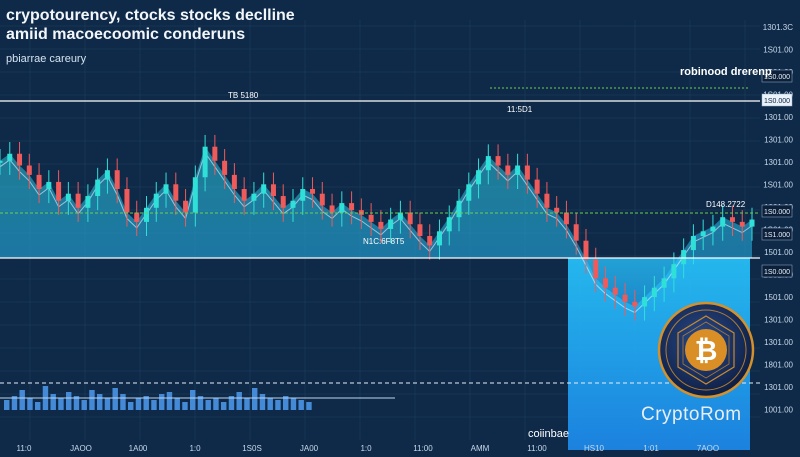 Image resolution: width=800 pixels, height=457 pixels. I want to click on y-tick-label: 1S01.00, so click(778, 50).